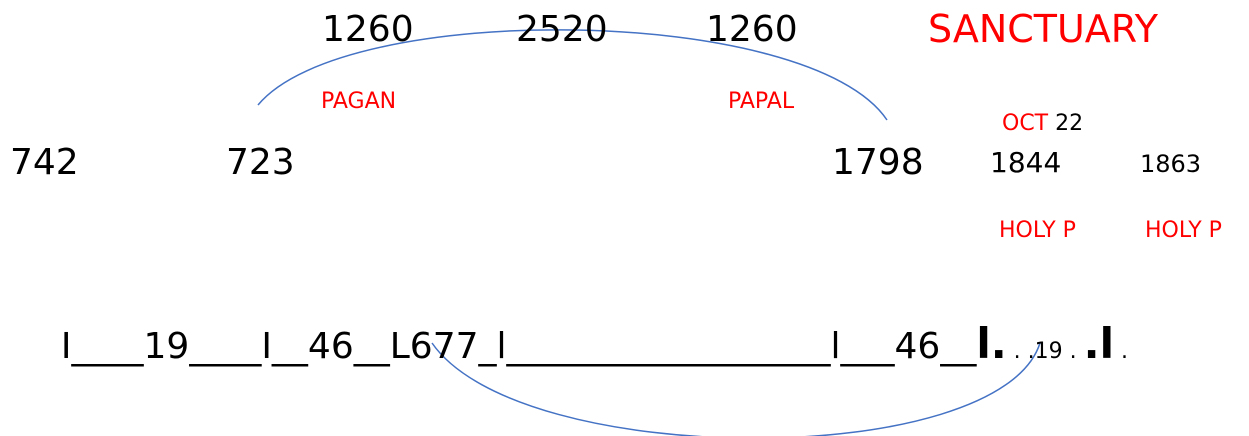  I want to click on holy-p-label-2: HOLY P, so click(1183, 230).